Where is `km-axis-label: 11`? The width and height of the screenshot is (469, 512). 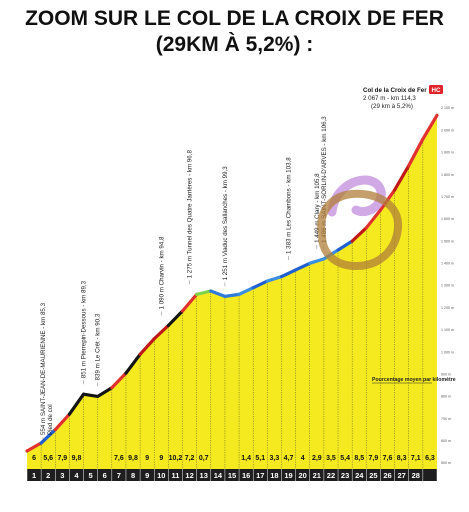
km-axis-label: 11 is located at coordinates (175, 475).